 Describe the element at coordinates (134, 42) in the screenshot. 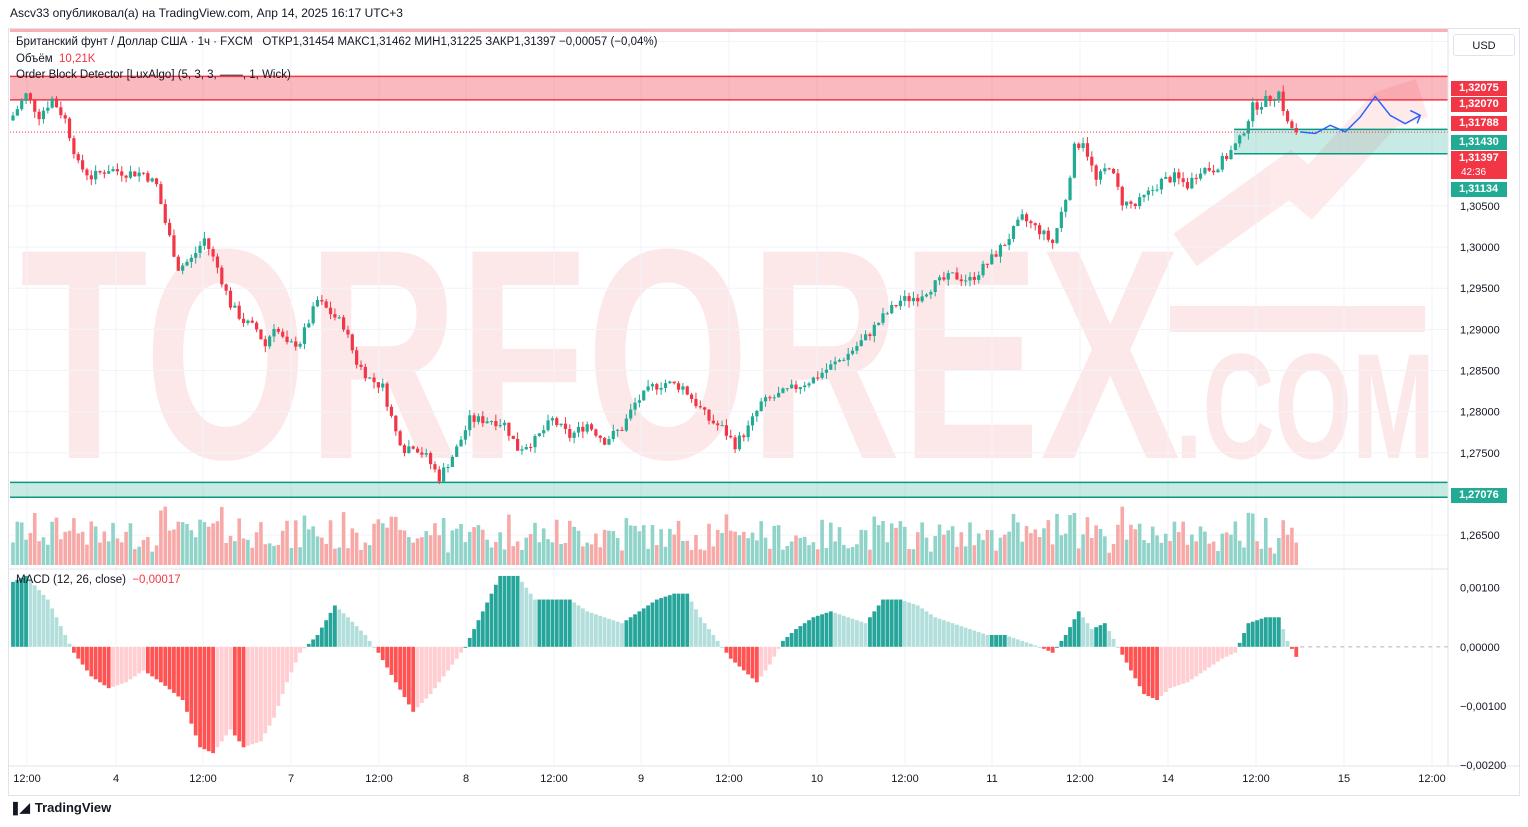

I see `symbol-name: Британский фунт / Доллар США · 1ч · FXCM` at that location.